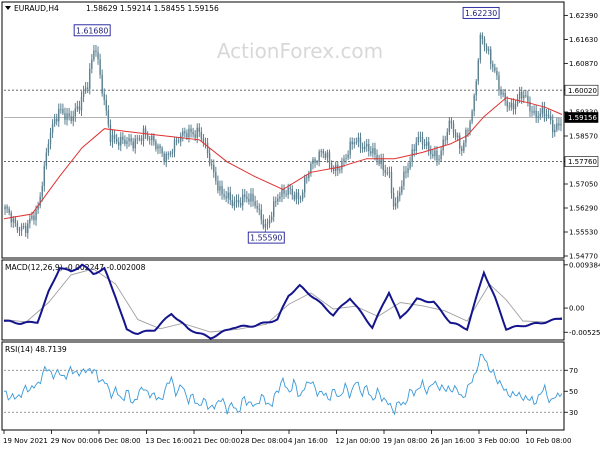 The height and width of the screenshot is (450, 600). I want to click on time-axis-label: 28 Dec 08:00, so click(264, 441).